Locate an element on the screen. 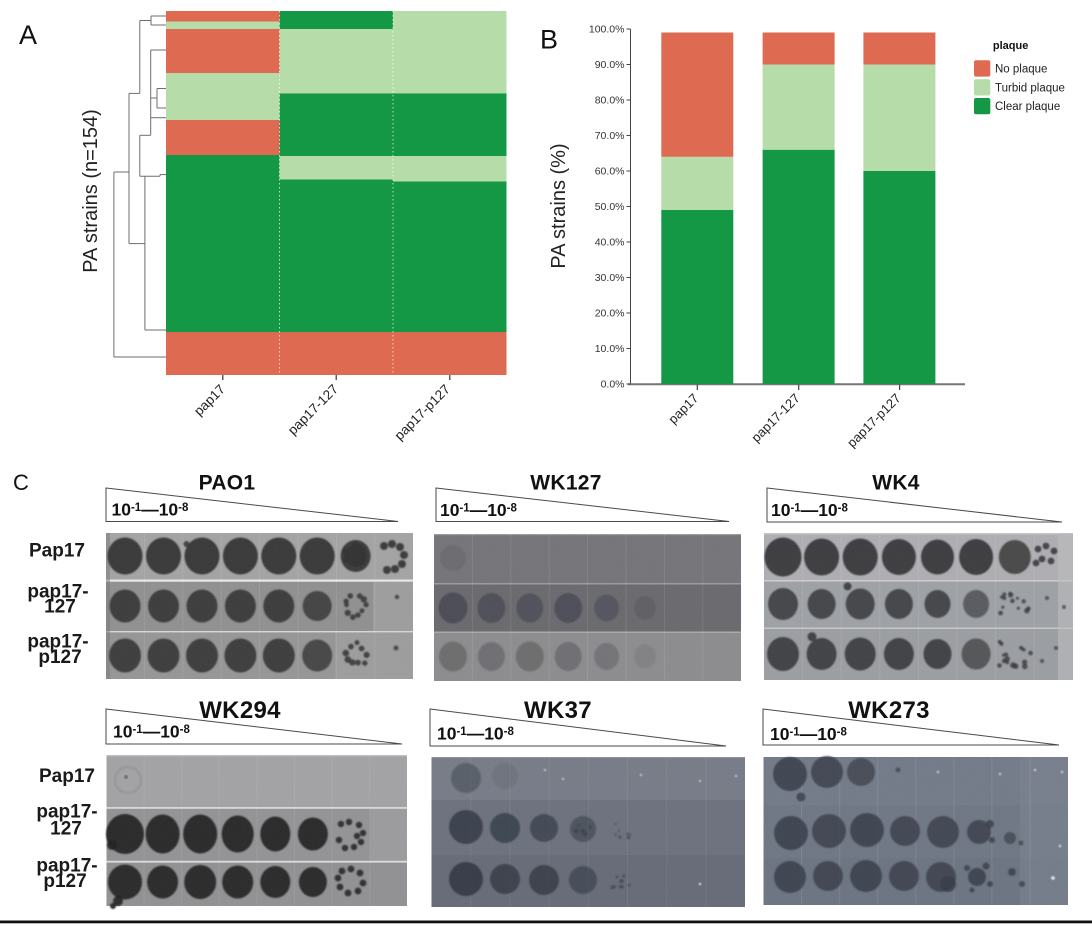  svg-text: 80.0% is located at coordinates (610, 101).